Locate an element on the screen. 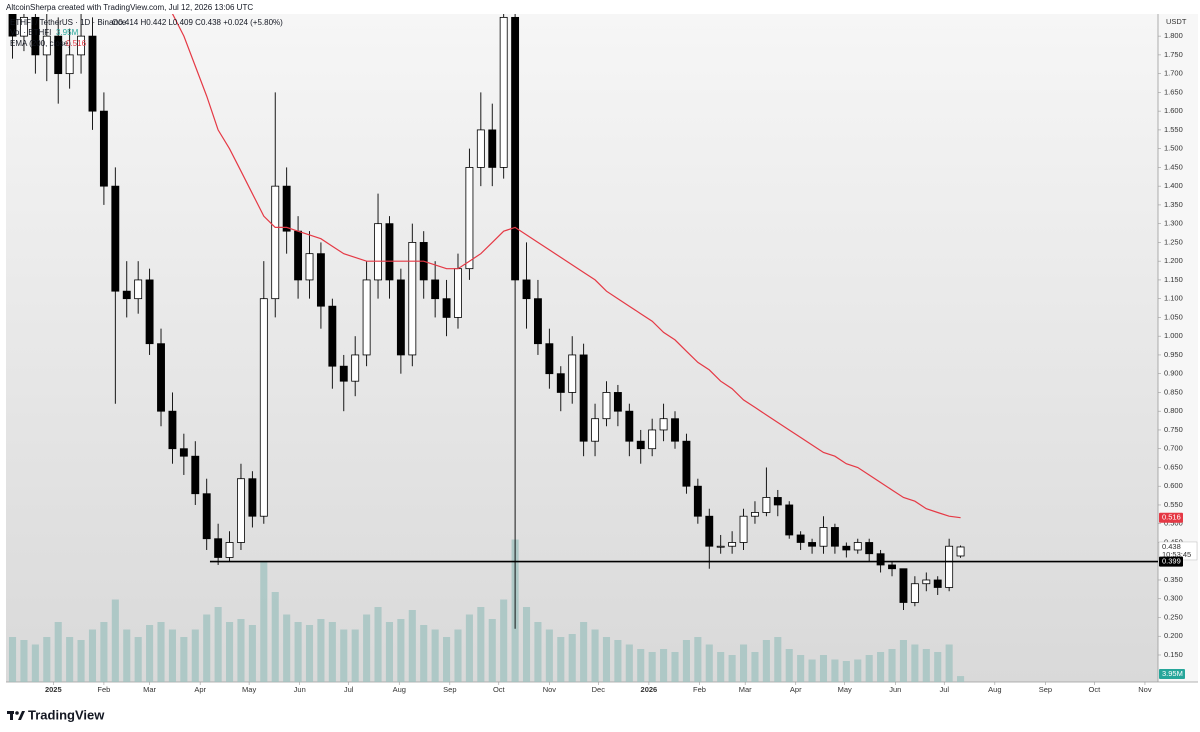 The height and width of the screenshot is (732, 1200). x-tick-label: Jun is located at coordinates (300, 689).